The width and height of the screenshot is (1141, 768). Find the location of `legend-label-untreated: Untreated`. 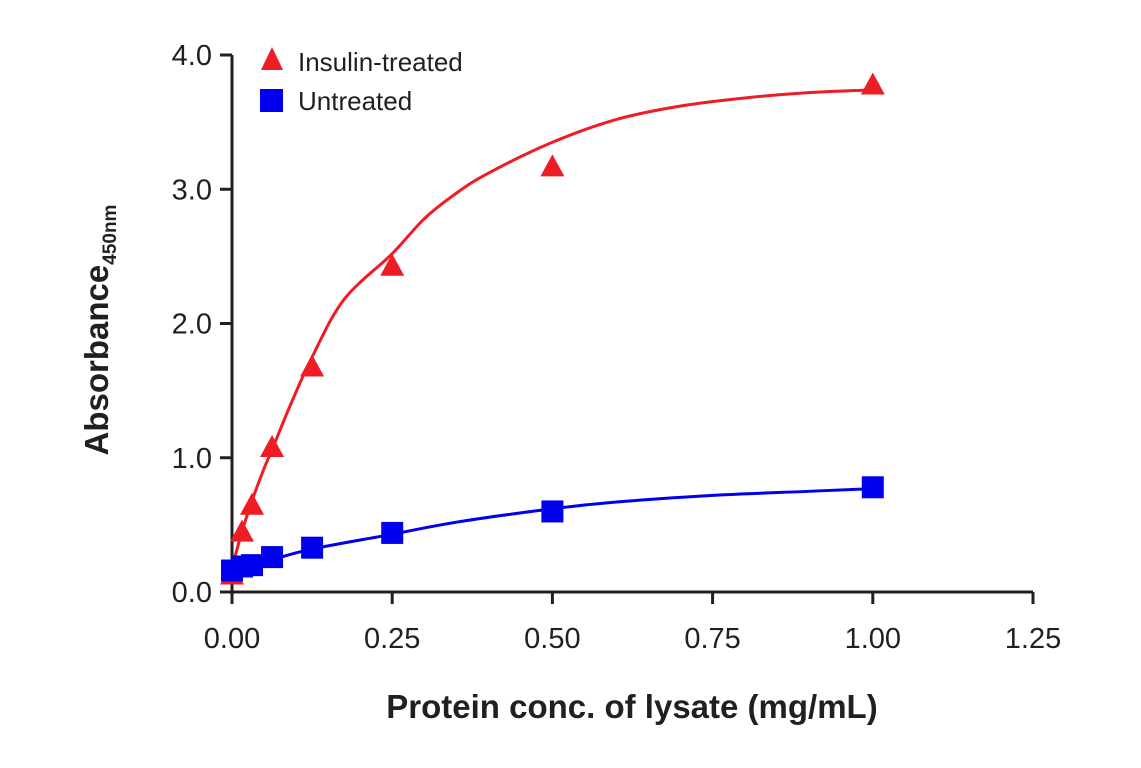

legend-label-untreated: Untreated is located at coordinates (355, 101).